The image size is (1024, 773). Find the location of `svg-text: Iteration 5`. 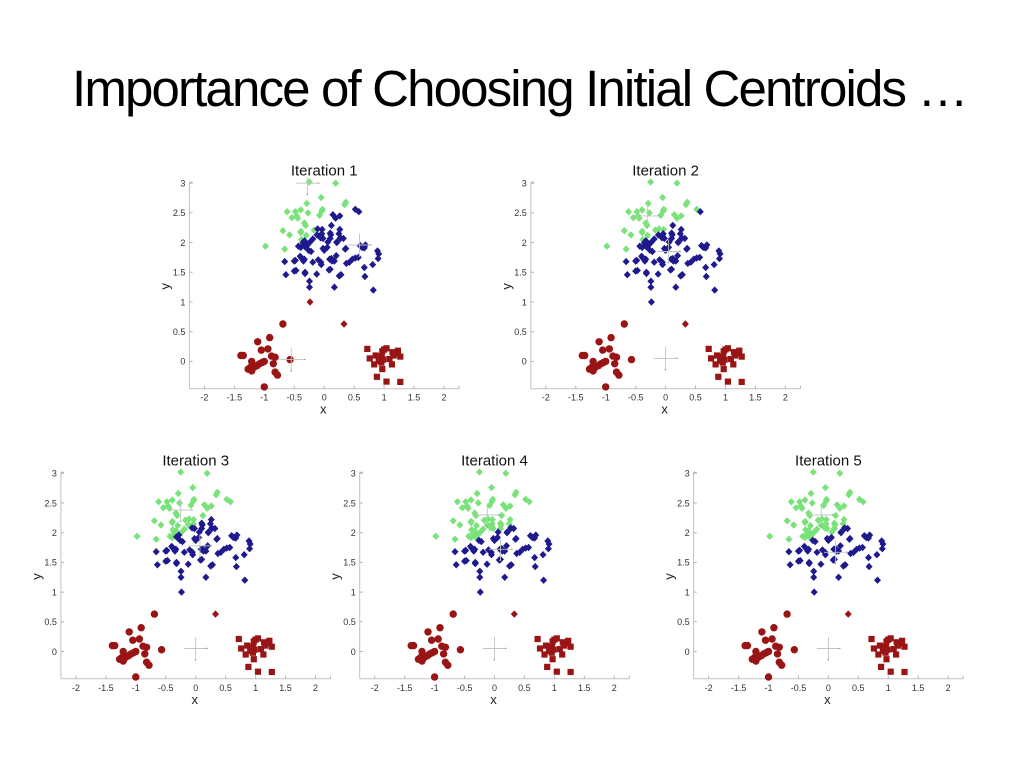

svg-text: Iteration 5 is located at coordinates (828, 461).